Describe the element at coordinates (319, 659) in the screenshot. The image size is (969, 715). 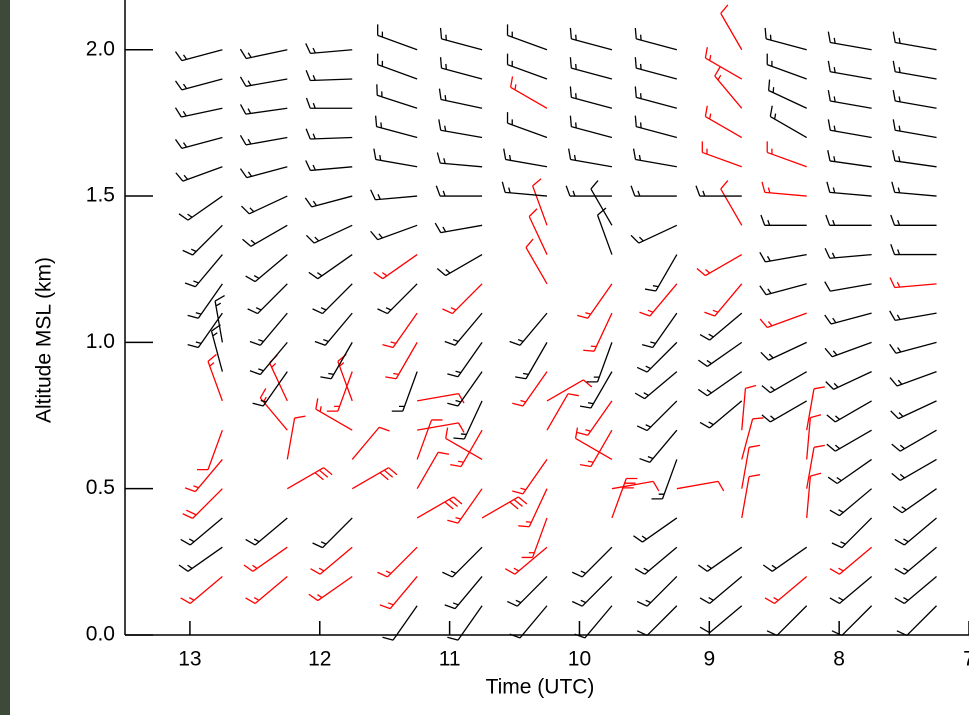
I see `x-tick-label: 12` at that location.